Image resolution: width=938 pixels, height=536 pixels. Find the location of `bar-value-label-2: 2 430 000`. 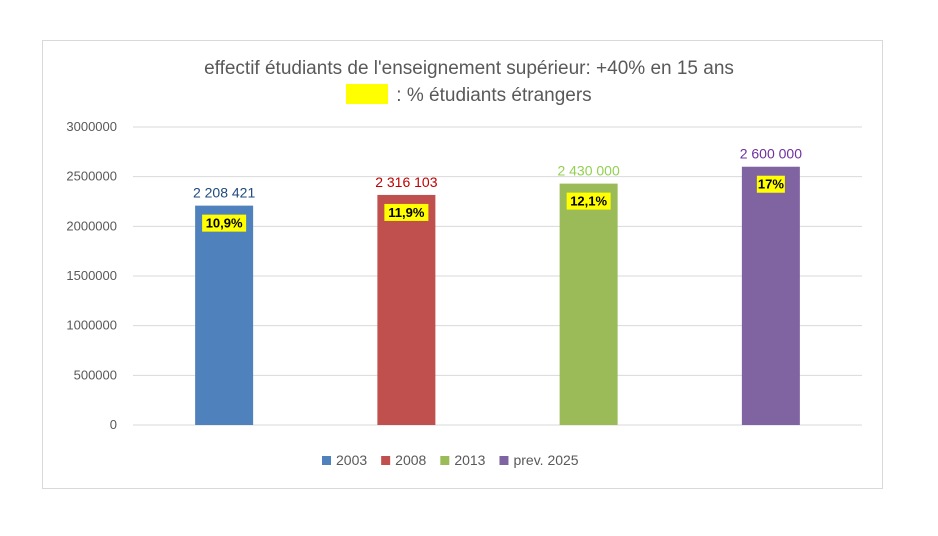

bar-value-label-2: 2 430 000 is located at coordinates (588, 171).